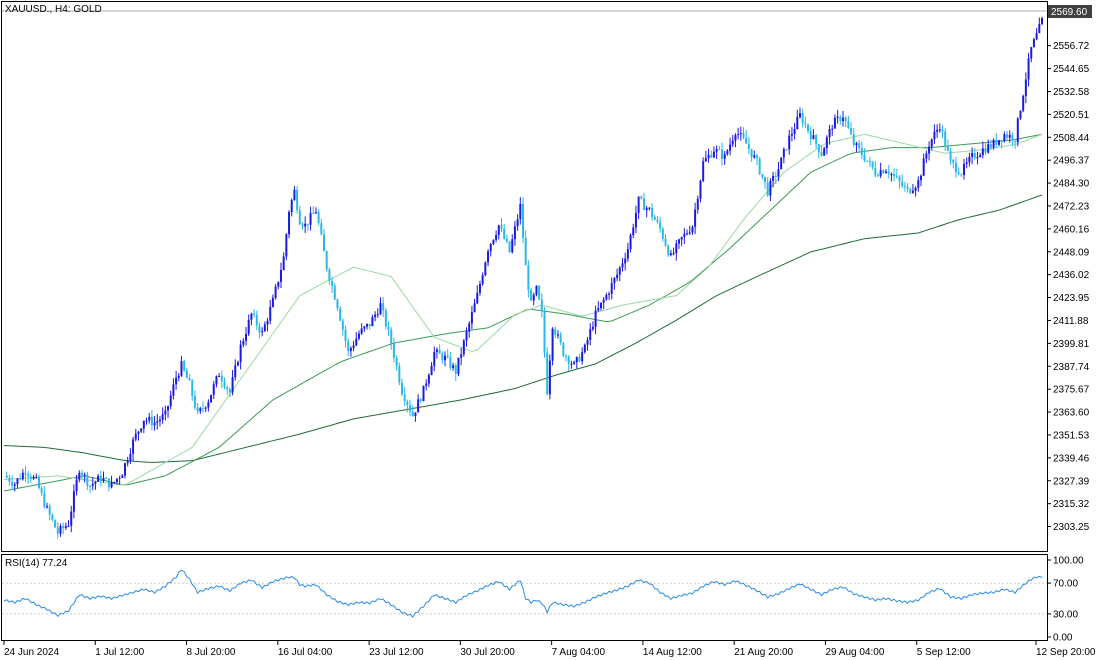  I want to click on time-tick-label: 24 Jun 2024, so click(31, 652).